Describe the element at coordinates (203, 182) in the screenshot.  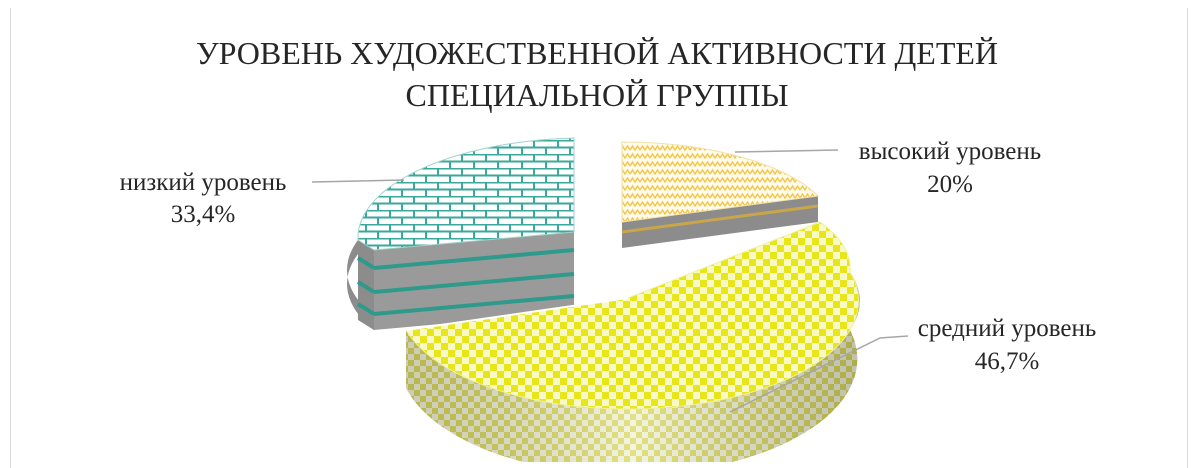
I see `label-low-name: низкий уровень` at that location.